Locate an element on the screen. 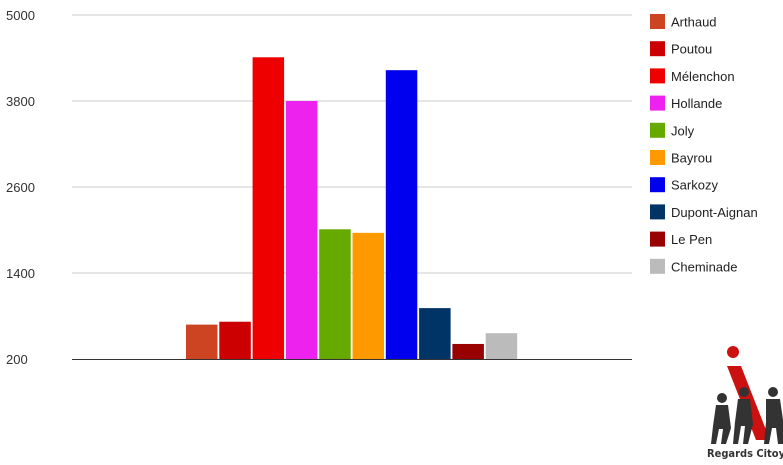 The height and width of the screenshot is (465, 783). bar-hollande is located at coordinates (301, 230).